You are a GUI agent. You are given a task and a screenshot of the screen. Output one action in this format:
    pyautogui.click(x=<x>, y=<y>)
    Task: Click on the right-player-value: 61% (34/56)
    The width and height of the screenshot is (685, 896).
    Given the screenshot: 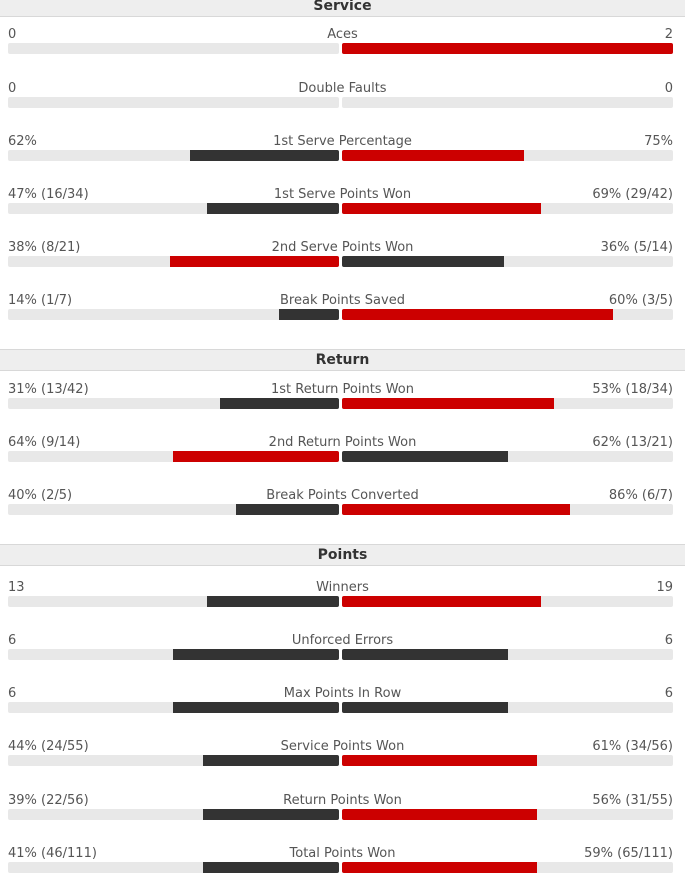 What is the action you would take?
    pyautogui.click(x=632, y=746)
    